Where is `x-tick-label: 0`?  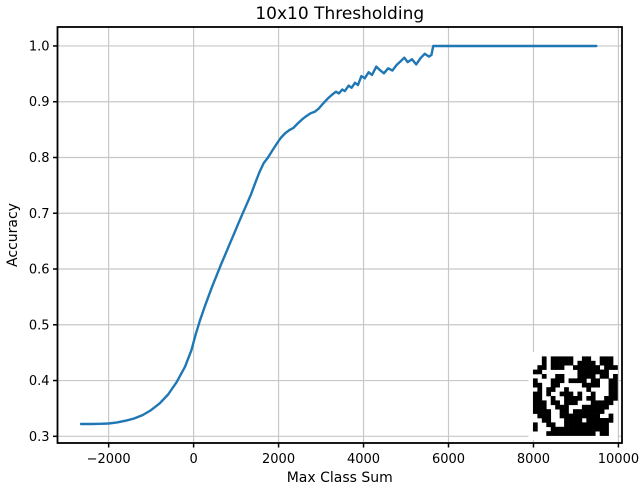 x-tick-label: 0 is located at coordinates (193, 459).